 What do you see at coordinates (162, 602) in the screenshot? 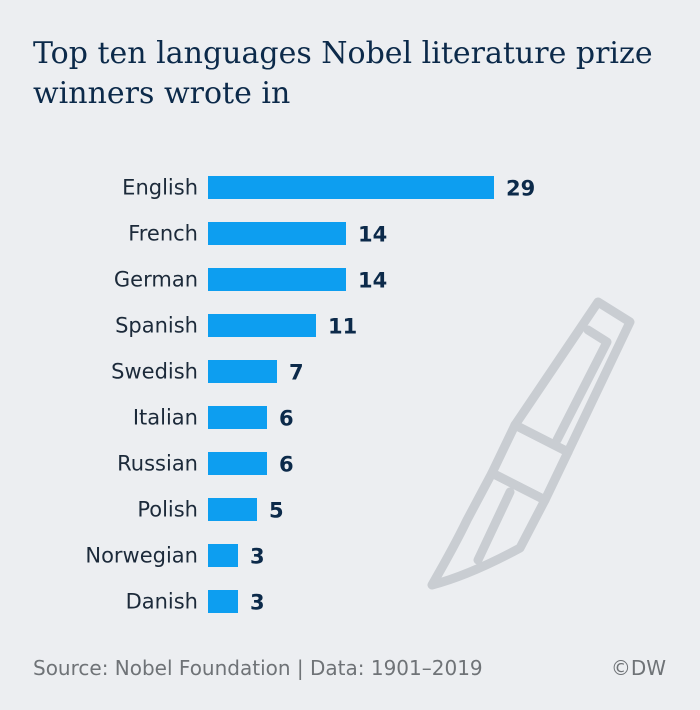
I see `category-label-danish: Danish` at bounding box center [162, 602].